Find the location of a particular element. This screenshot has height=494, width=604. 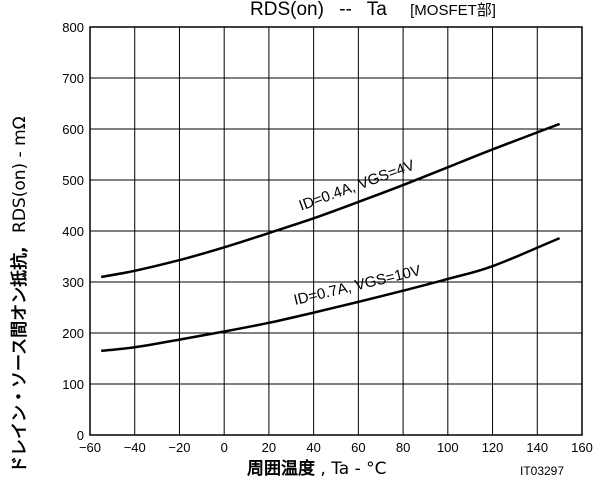

y-tick-label: 0 is located at coordinates (80, 435).